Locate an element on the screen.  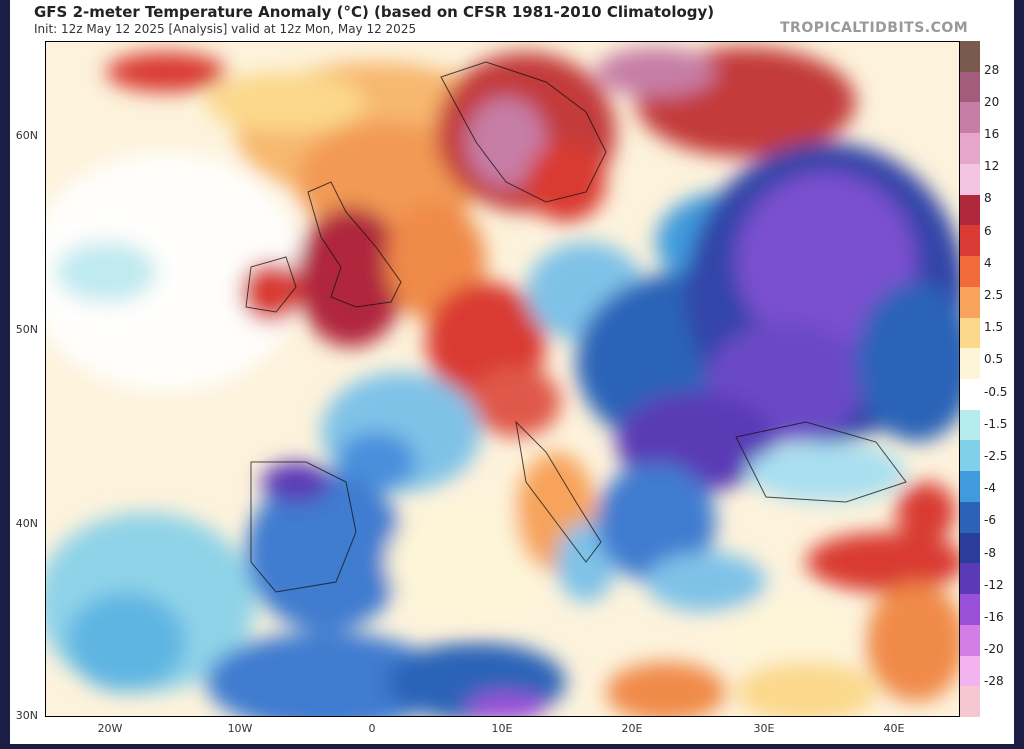
legend-label: 1.5 is located at coordinates (994, 327).